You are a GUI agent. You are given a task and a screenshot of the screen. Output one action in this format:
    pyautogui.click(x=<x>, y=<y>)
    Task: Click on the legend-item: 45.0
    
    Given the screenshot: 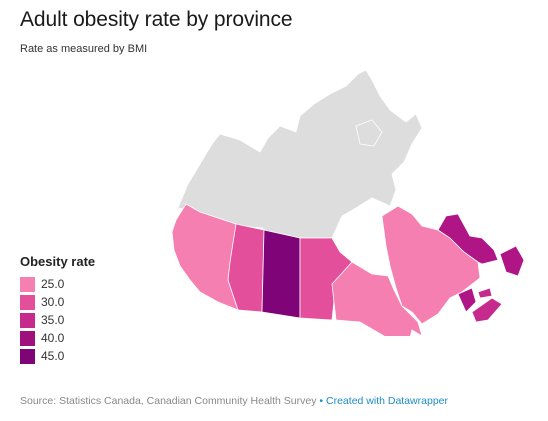 What is the action you would take?
    pyautogui.click(x=57, y=356)
    